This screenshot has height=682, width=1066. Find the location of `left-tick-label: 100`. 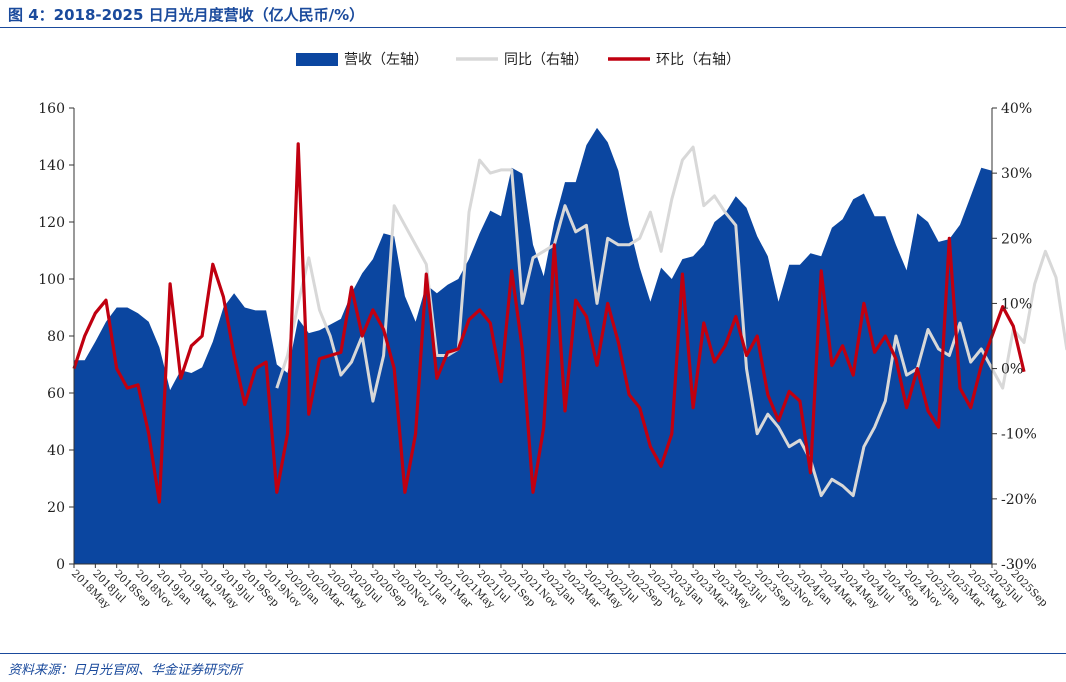

left-tick-label: 100 is located at coordinates (51, 280).